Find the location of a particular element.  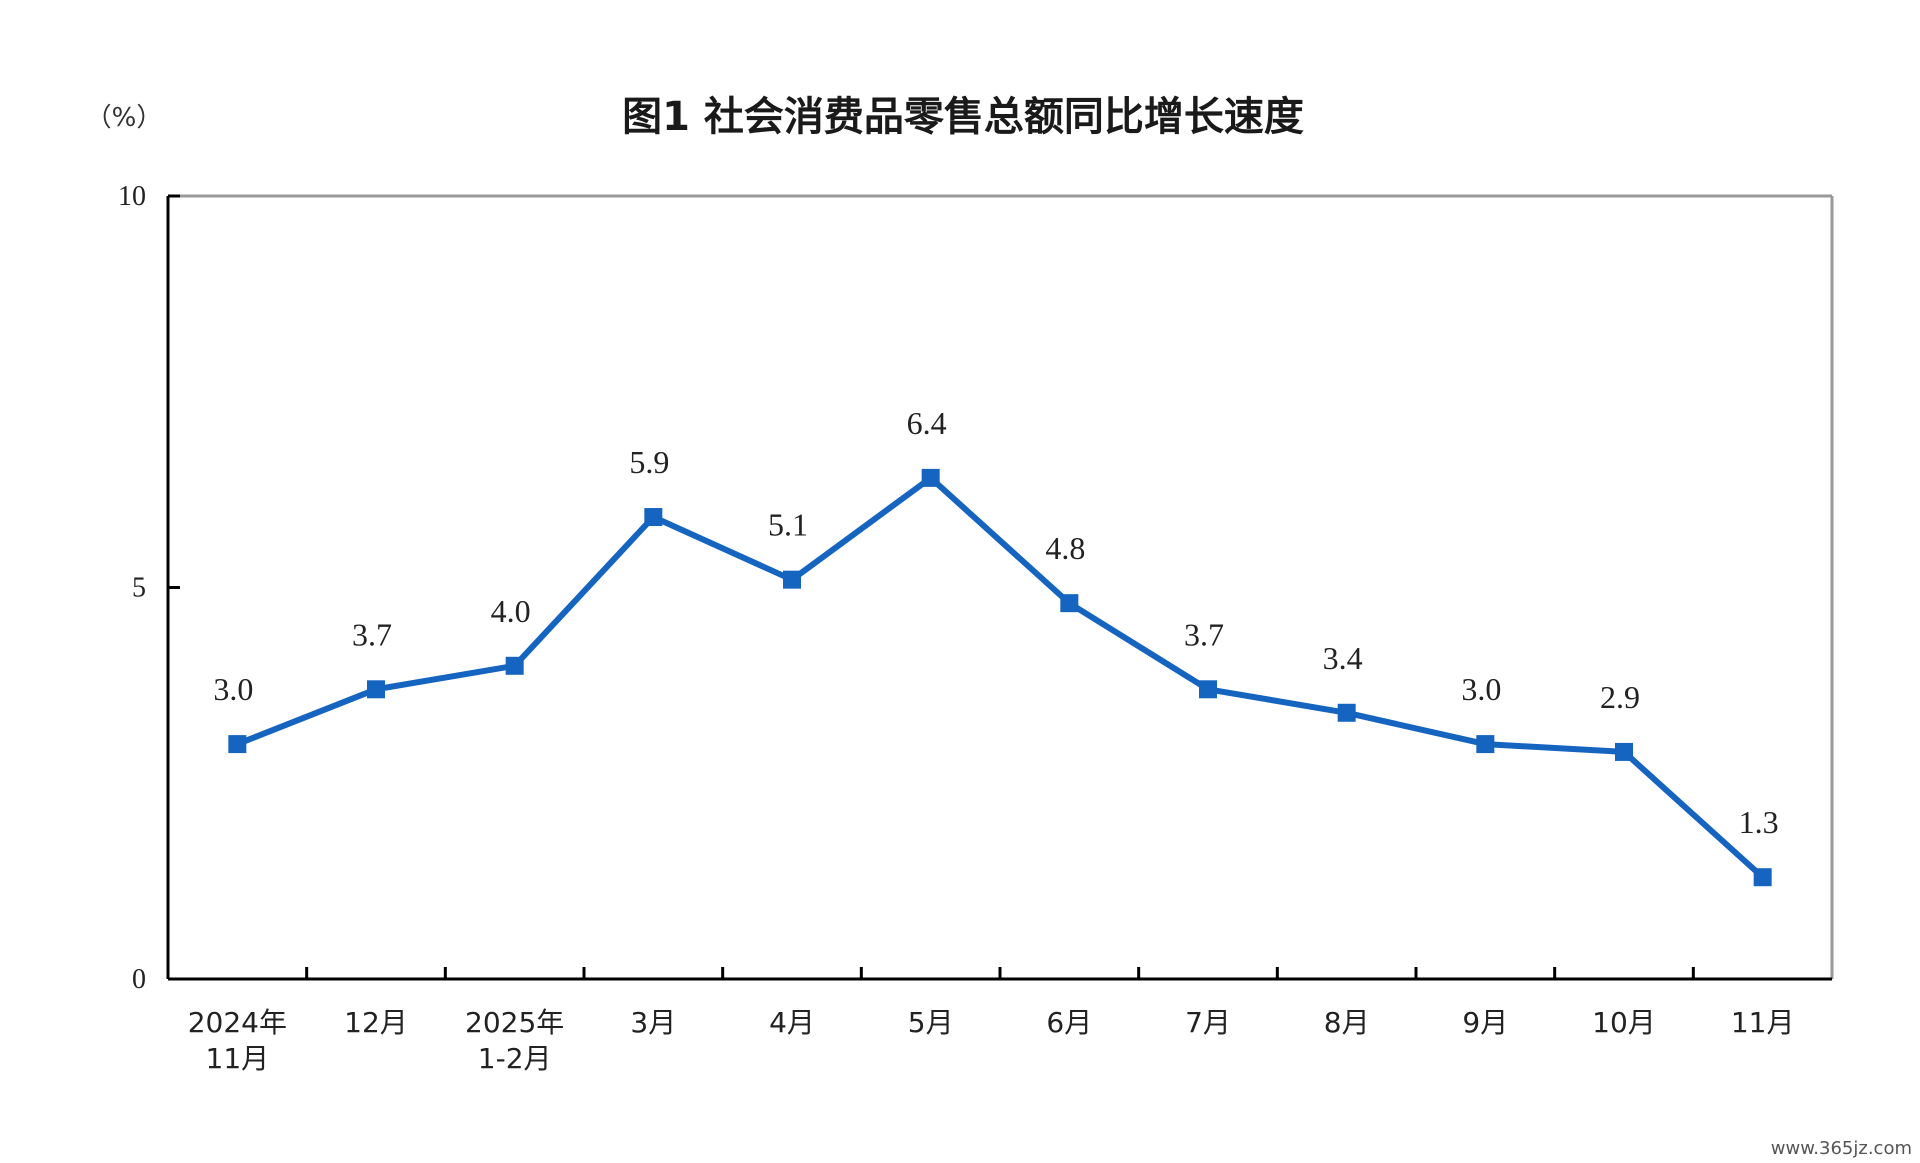

watermark-text: www.365jz.com is located at coordinates (1841, 1148).